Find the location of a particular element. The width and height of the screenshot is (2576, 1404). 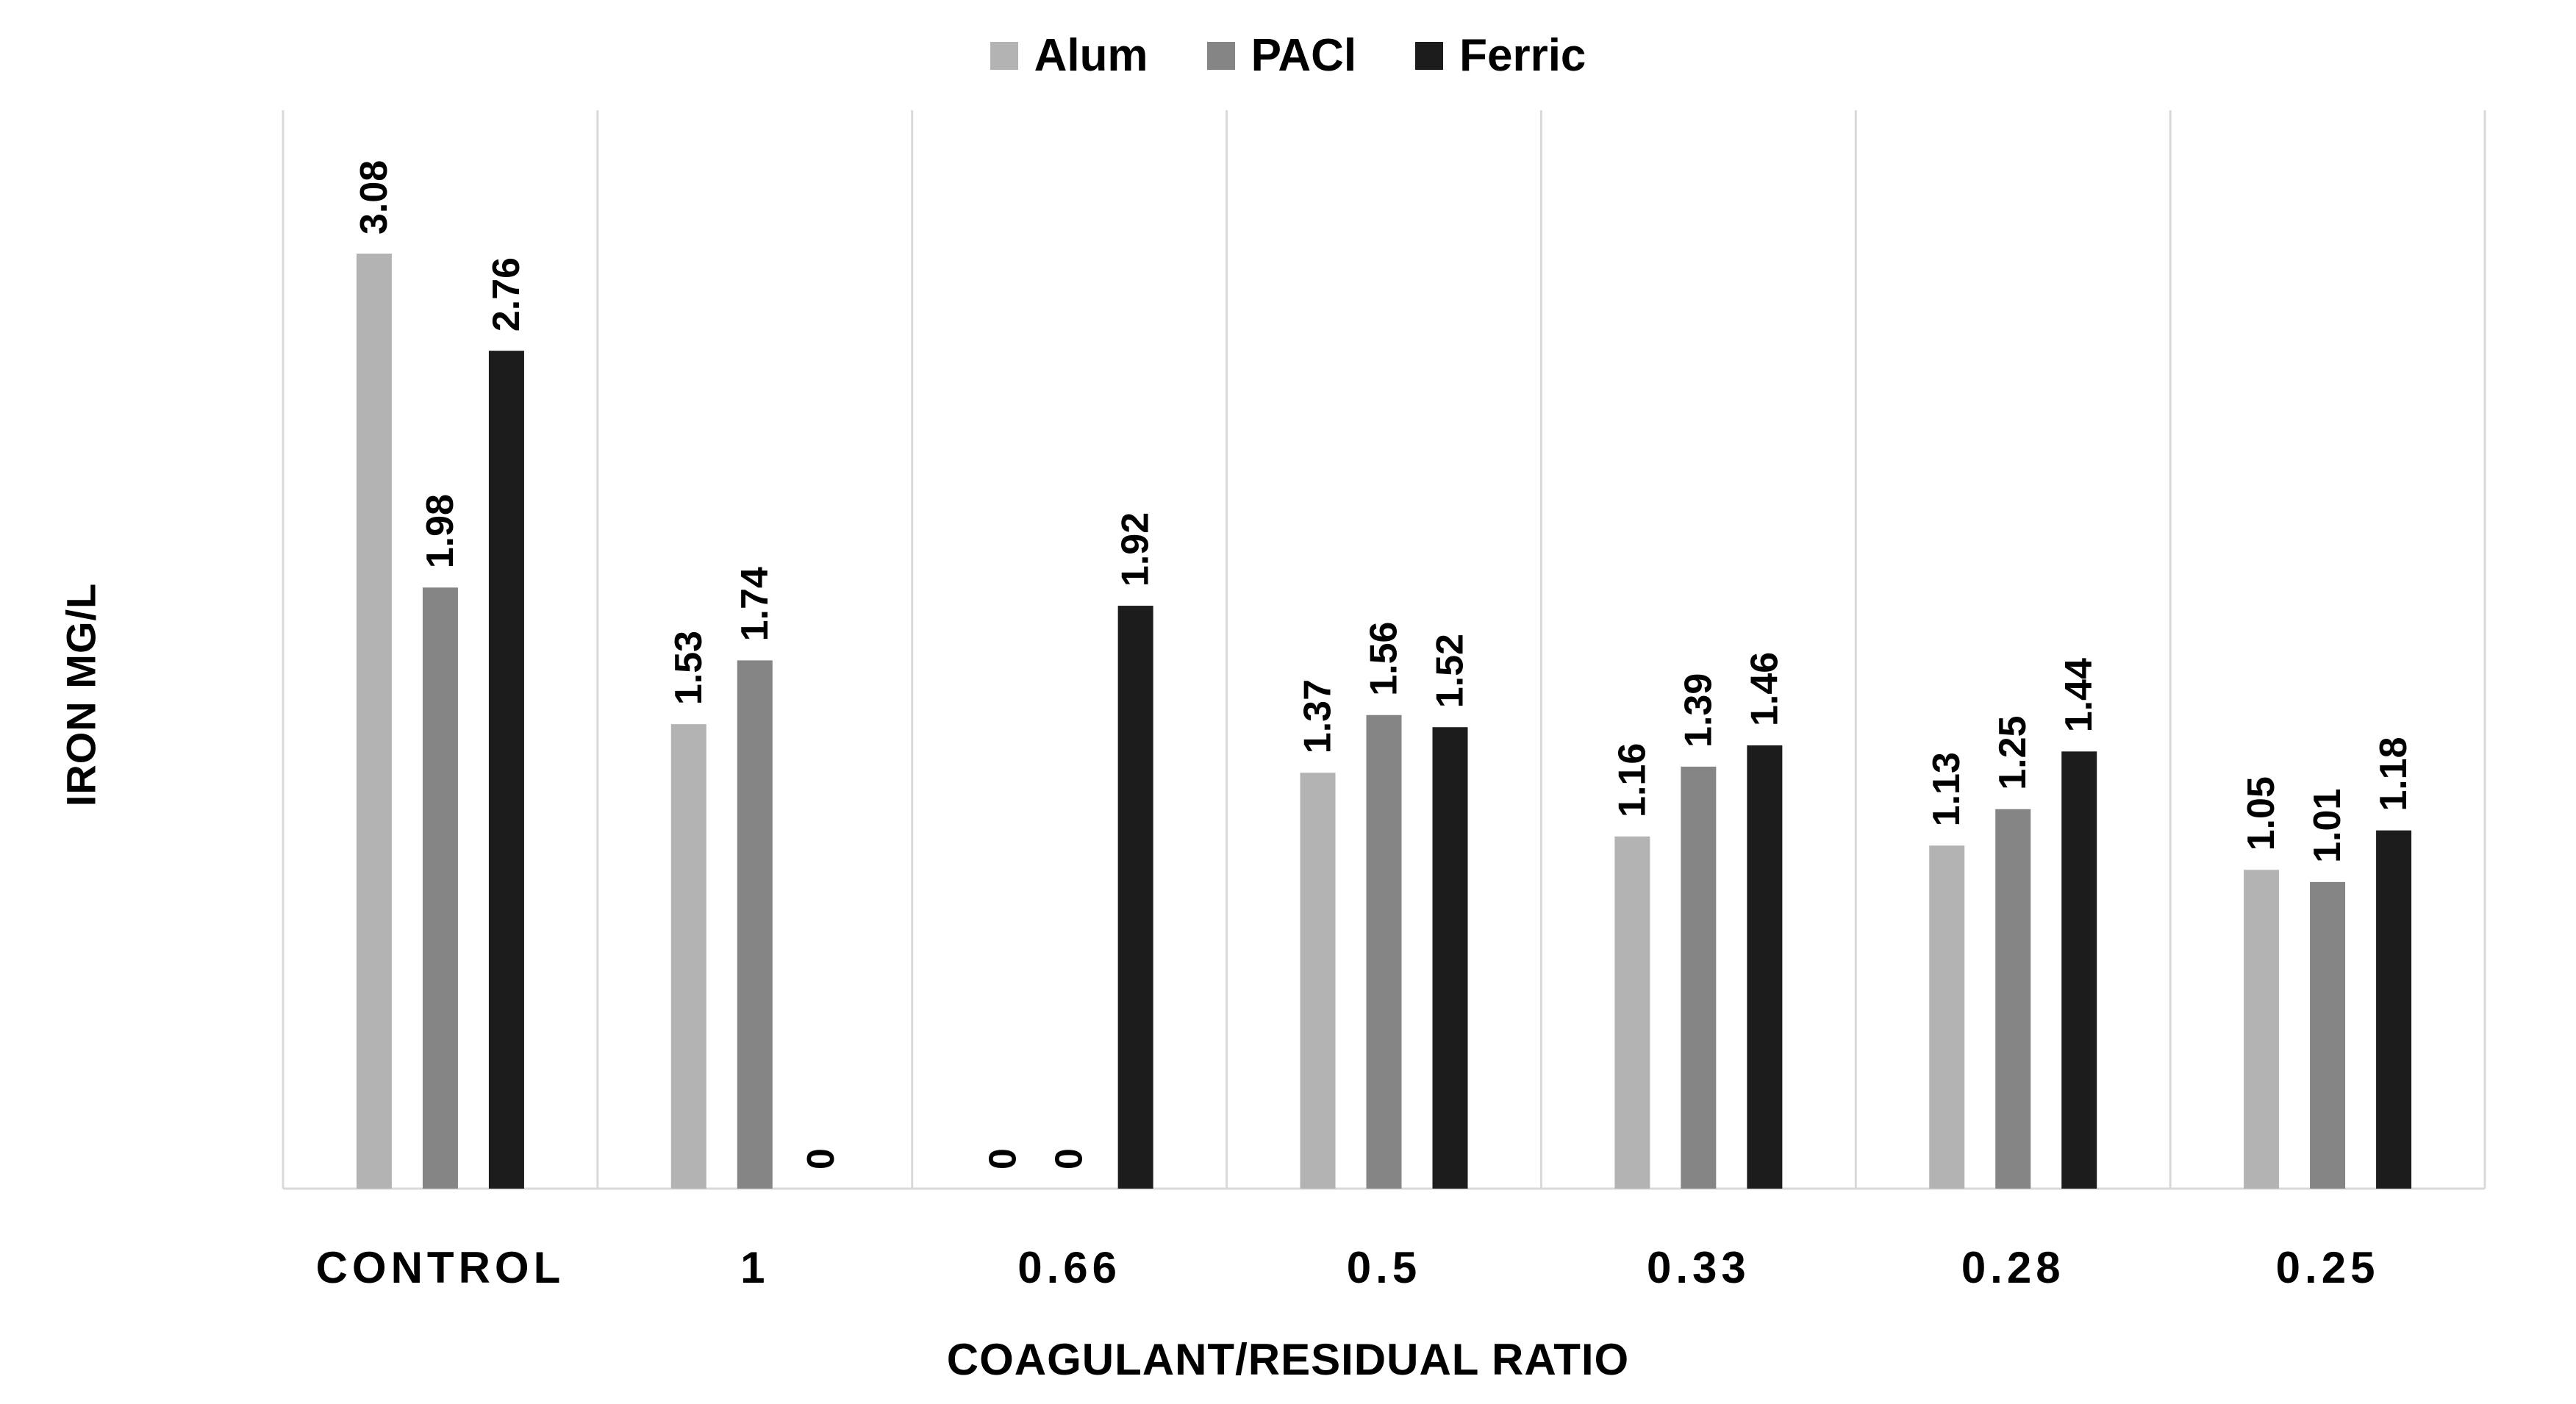

data-label-alum-4: 1.16 is located at coordinates (1632, 780).